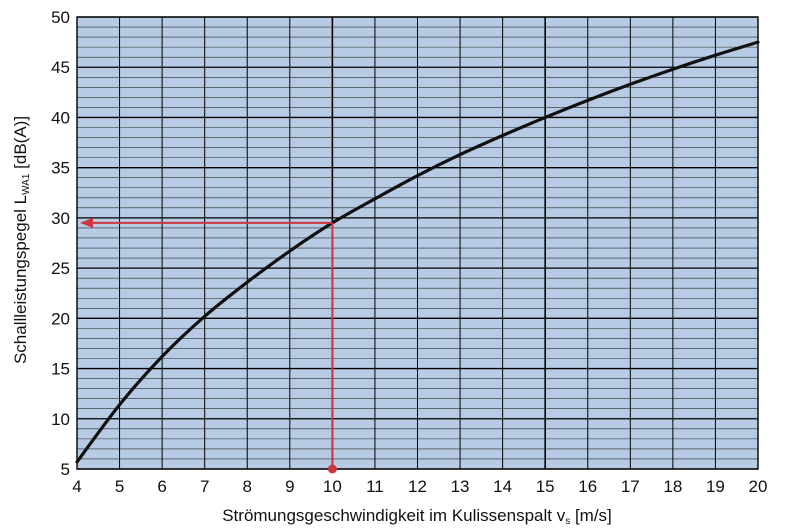 This screenshot has width=785, height=530. I want to click on y-tick-label: 15, so click(60, 369).